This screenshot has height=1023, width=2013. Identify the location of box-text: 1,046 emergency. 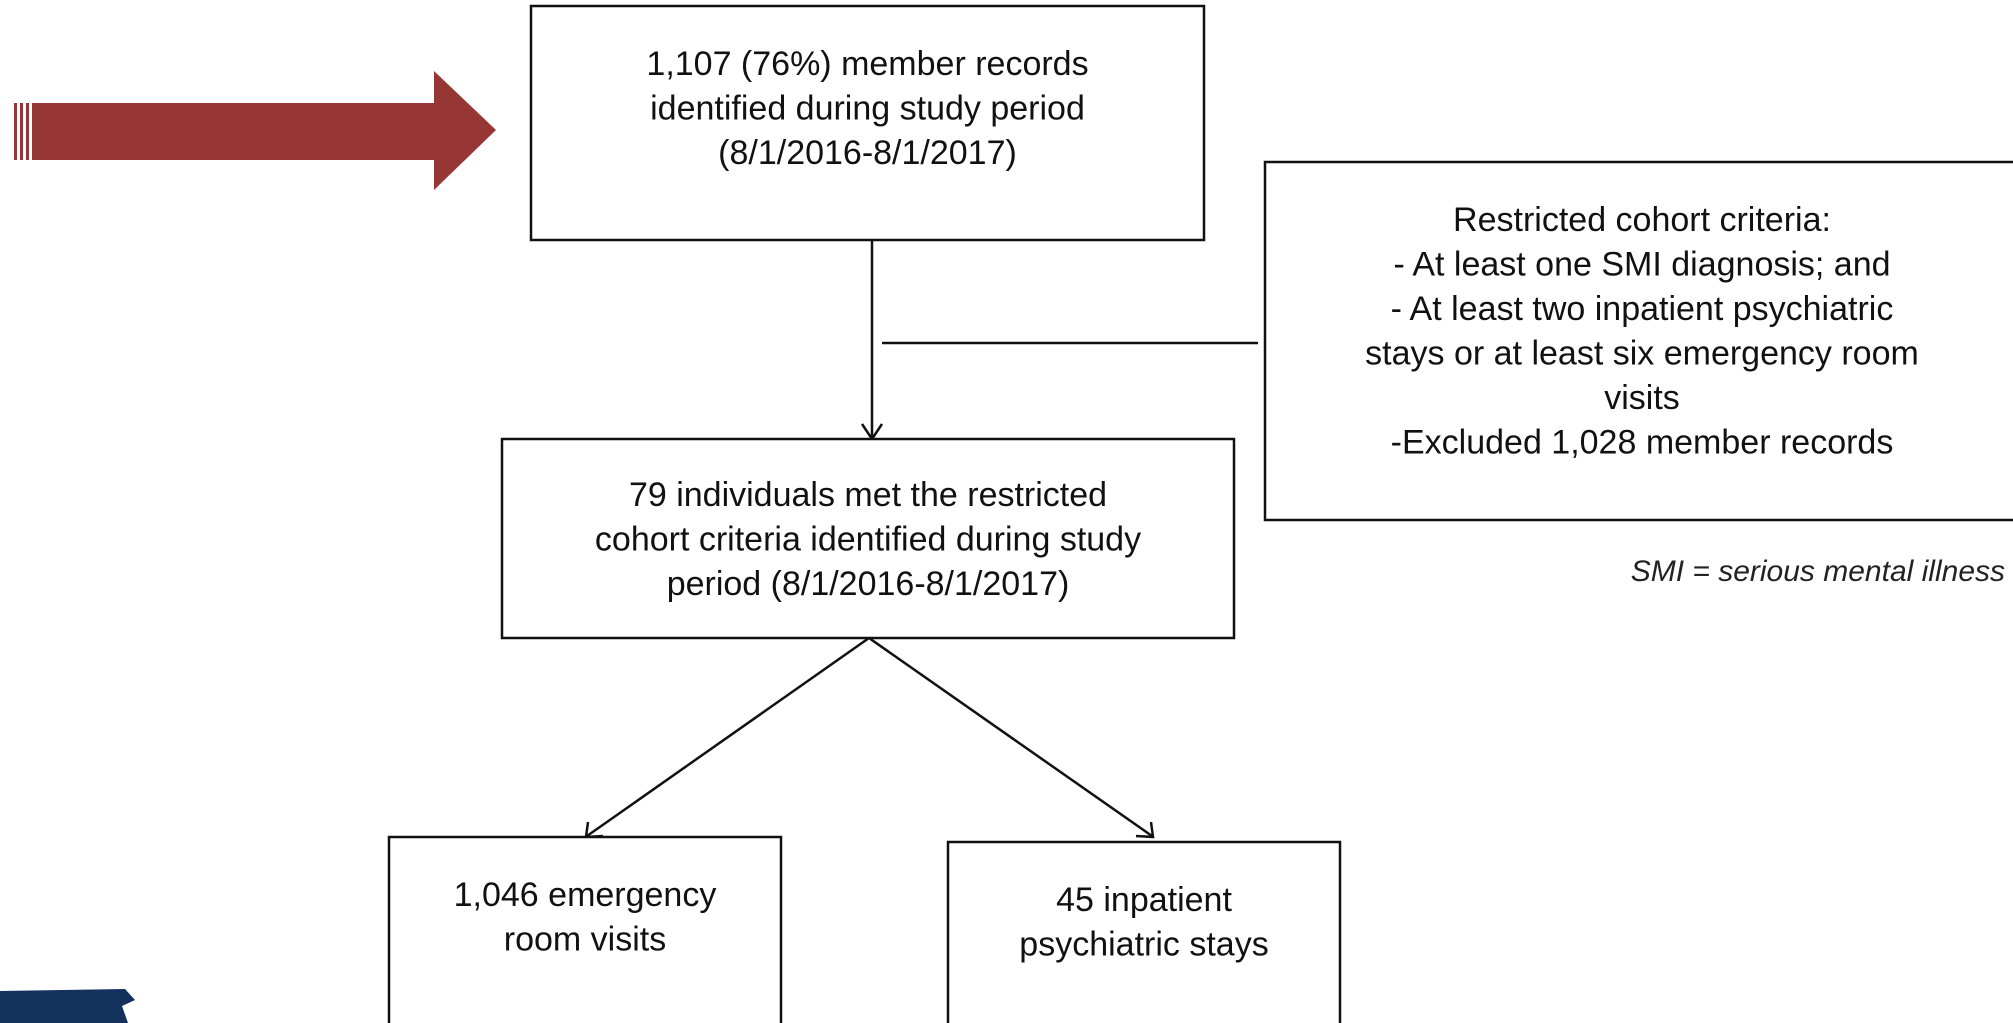
(585, 895).